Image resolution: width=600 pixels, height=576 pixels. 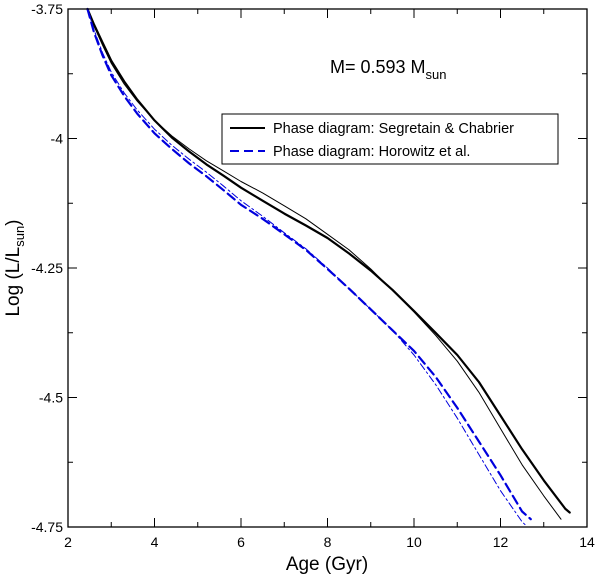 What do you see at coordinates (68, 542) in the screenshot?
I see `x-tick-label: 2` at bounding box center [68, 542].